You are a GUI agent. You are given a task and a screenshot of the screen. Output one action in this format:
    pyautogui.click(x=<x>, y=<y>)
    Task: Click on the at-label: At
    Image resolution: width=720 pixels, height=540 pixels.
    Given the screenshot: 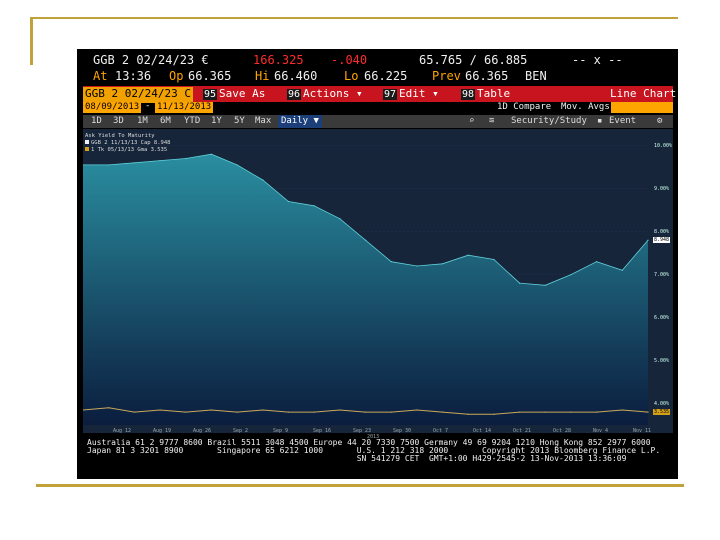 What is the action you would take?
    pyautogui.click(x=100, y=76)
    